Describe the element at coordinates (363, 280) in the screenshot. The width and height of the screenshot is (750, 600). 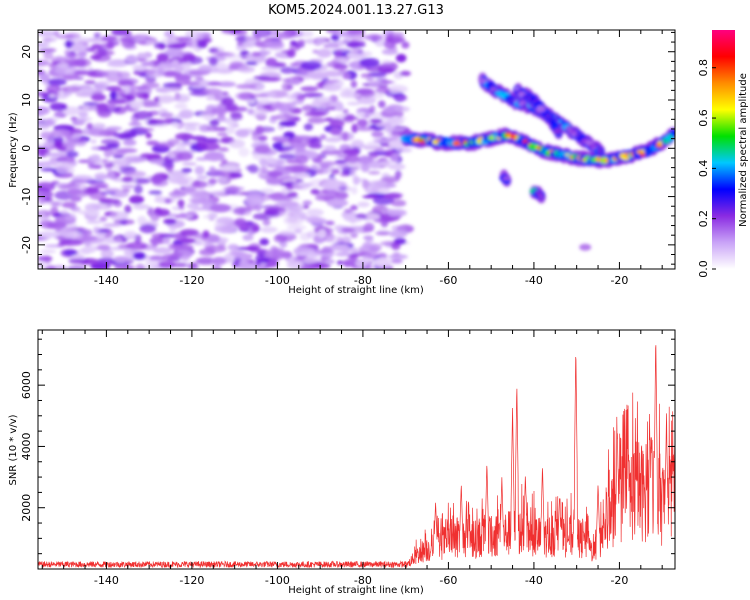
I see `x-tick-label: -80` at that location.